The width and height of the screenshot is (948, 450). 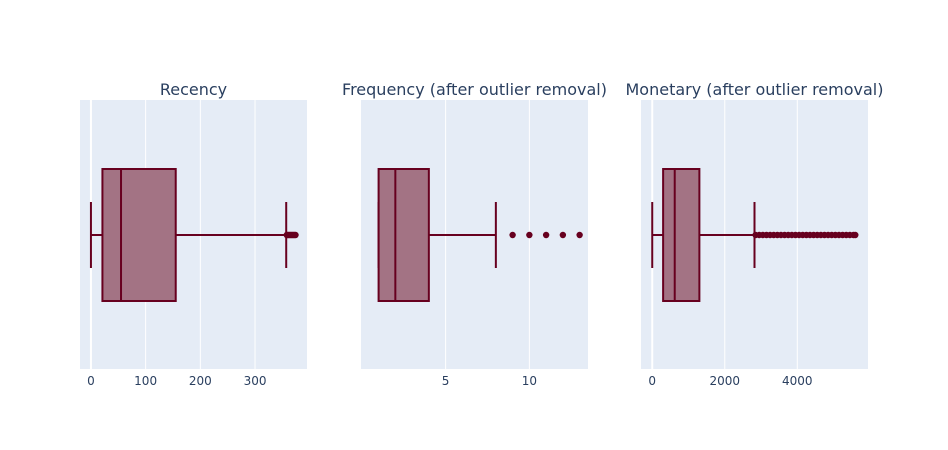 What do you see at coordinates (797, 381) in the screenshot?
I see `x-tick-label: 4000` at bounding box center [797, 381].